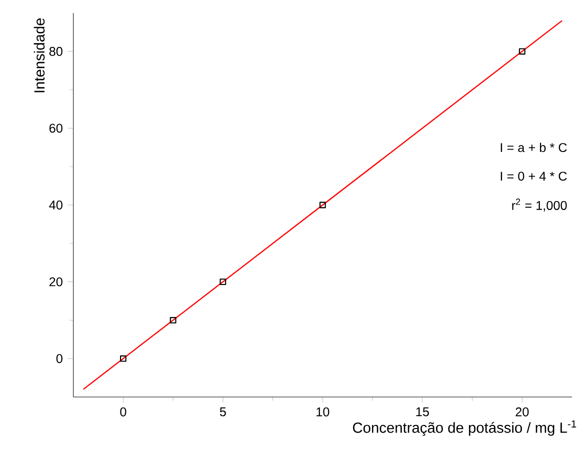 This screenshot has width=585, height=451. What do you see at coordinates (123, 411) in the screenshot?
I see `x-tick-label: 0` at bounding box center [123, 411].